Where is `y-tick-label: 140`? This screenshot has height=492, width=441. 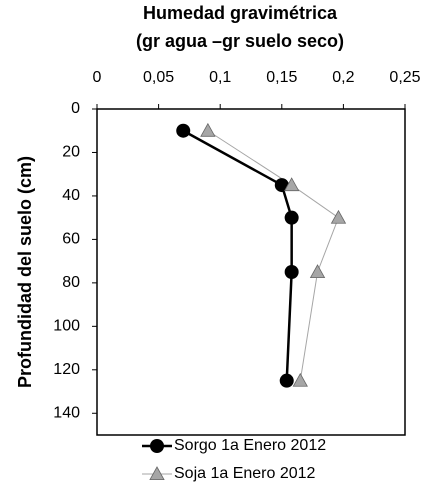 y-tick-label: 140 is located at coordinates (66, 412).